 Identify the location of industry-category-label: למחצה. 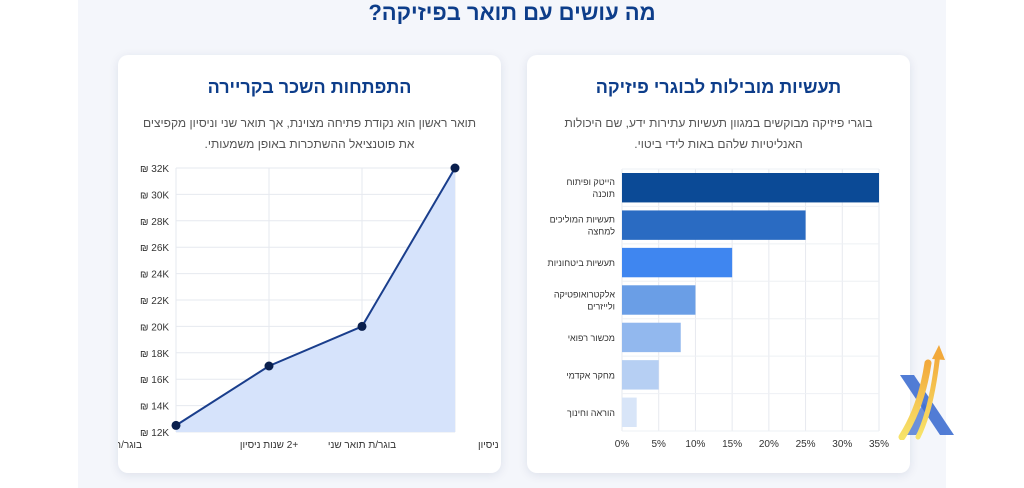
(602, 232).